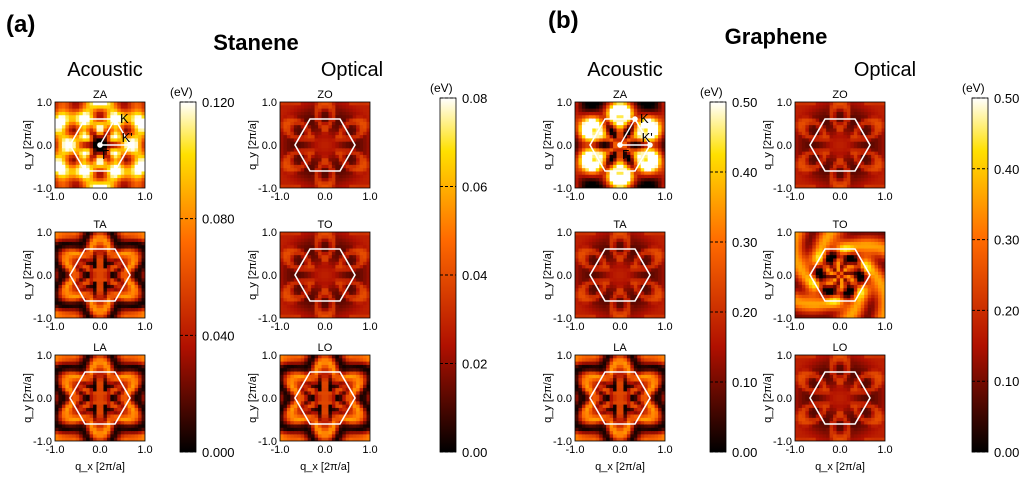 This screenshot has width=1022, height=479. Describe the element at coordinates (188, 277) in the screenshot. I see `colorbar-gradient` at that location.